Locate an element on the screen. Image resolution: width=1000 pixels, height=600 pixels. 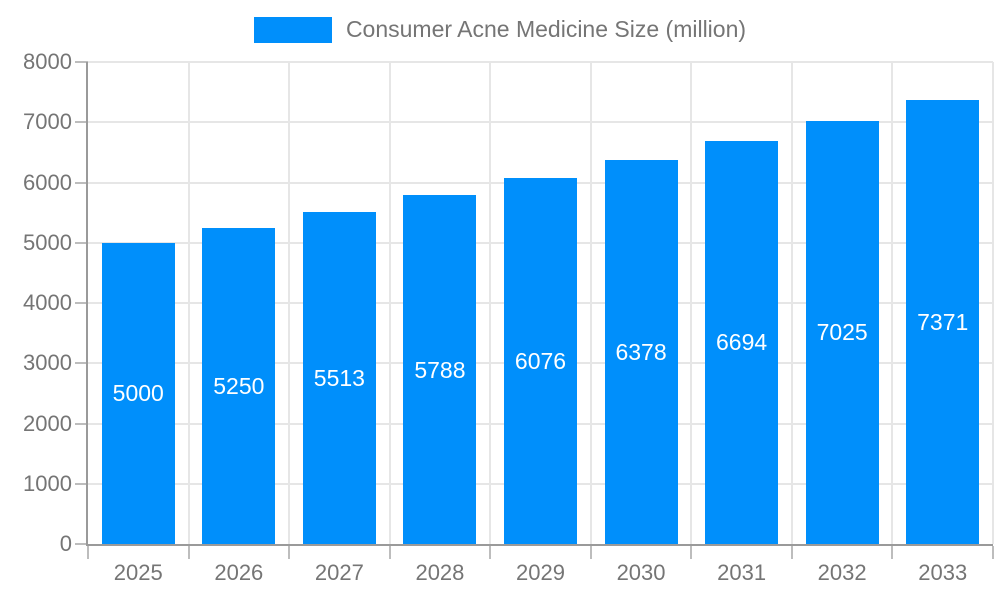
x-axis-label: 2032 is located at coordinates (842, 572).